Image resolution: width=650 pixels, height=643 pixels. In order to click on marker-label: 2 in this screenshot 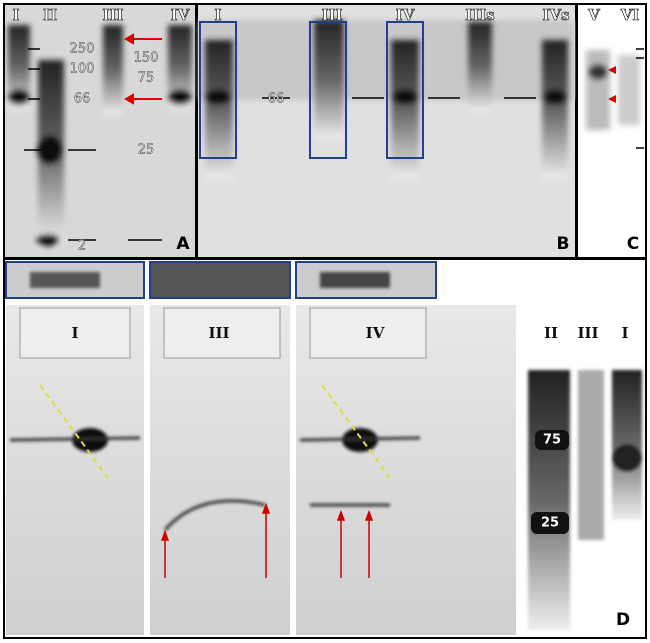, I will do `click(82, 246)`.